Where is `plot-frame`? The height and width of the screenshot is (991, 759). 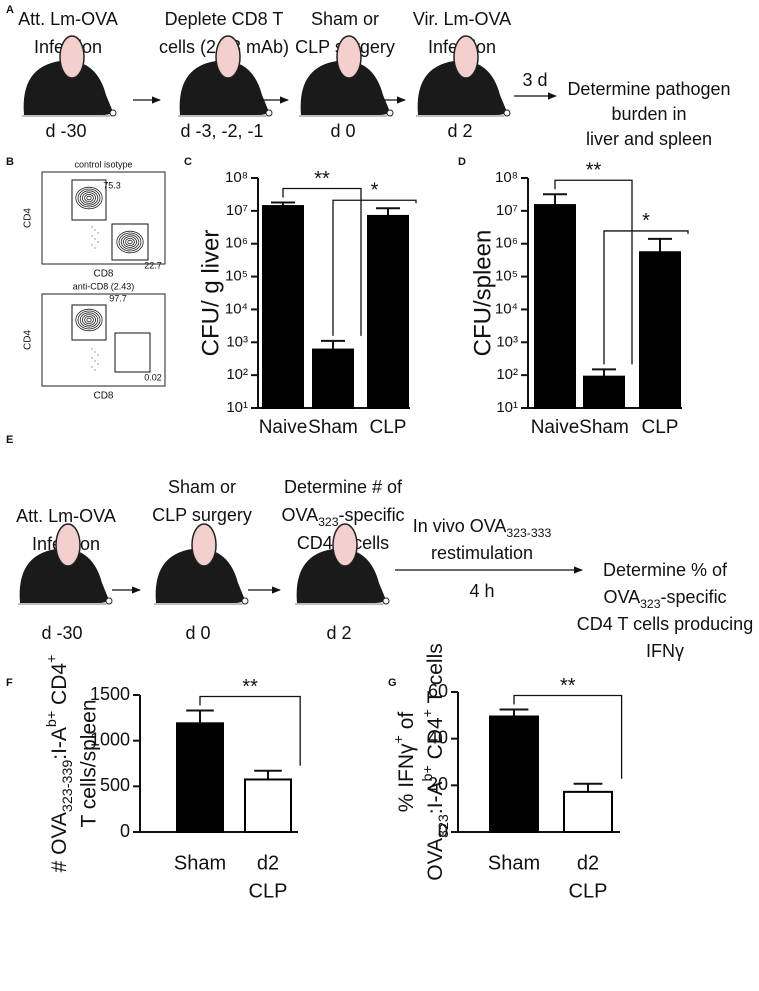
plot-frame is located at coordinates (103, 340).